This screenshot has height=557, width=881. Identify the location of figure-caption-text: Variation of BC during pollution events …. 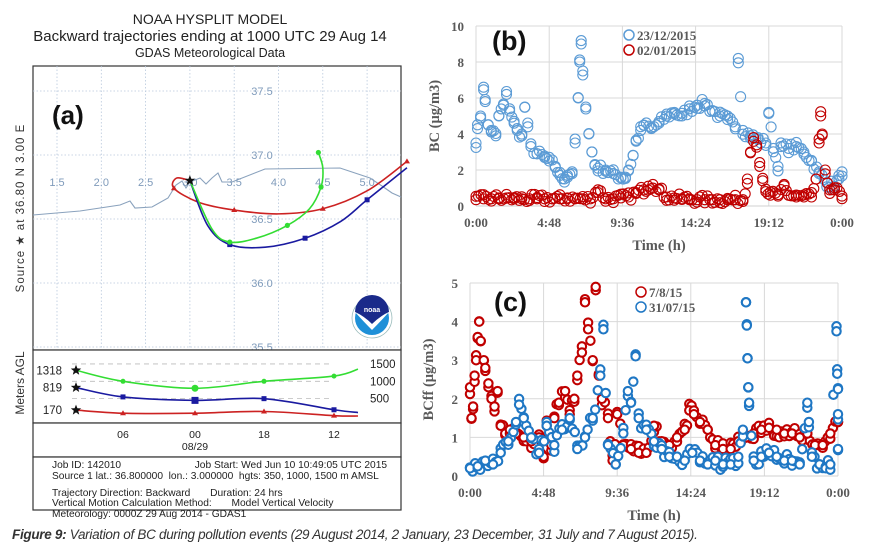
(382, 534).